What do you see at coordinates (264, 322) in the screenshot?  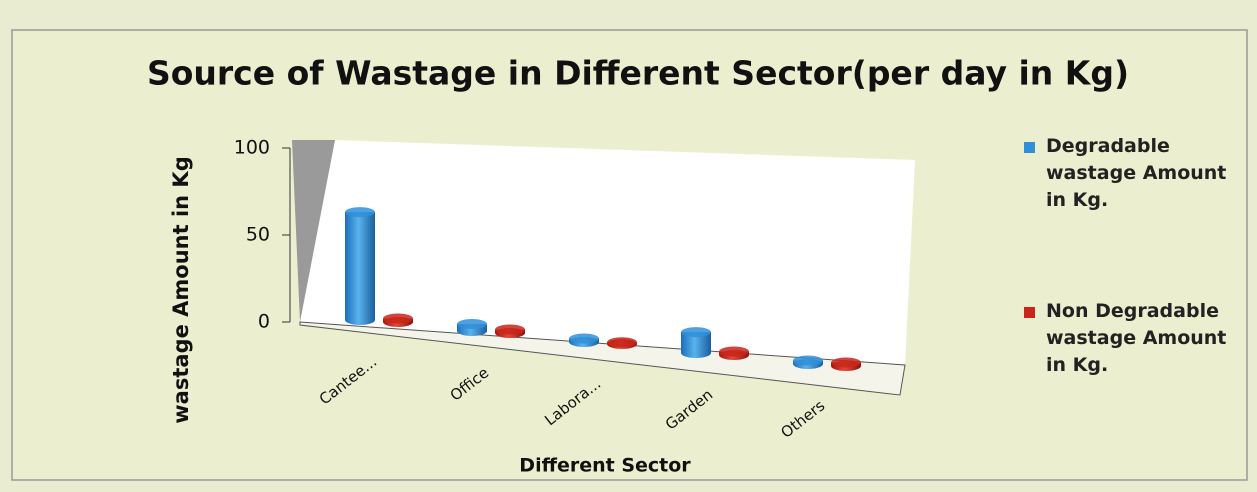 I see `y-tick-label: 0` at bounding box center [264, 322].